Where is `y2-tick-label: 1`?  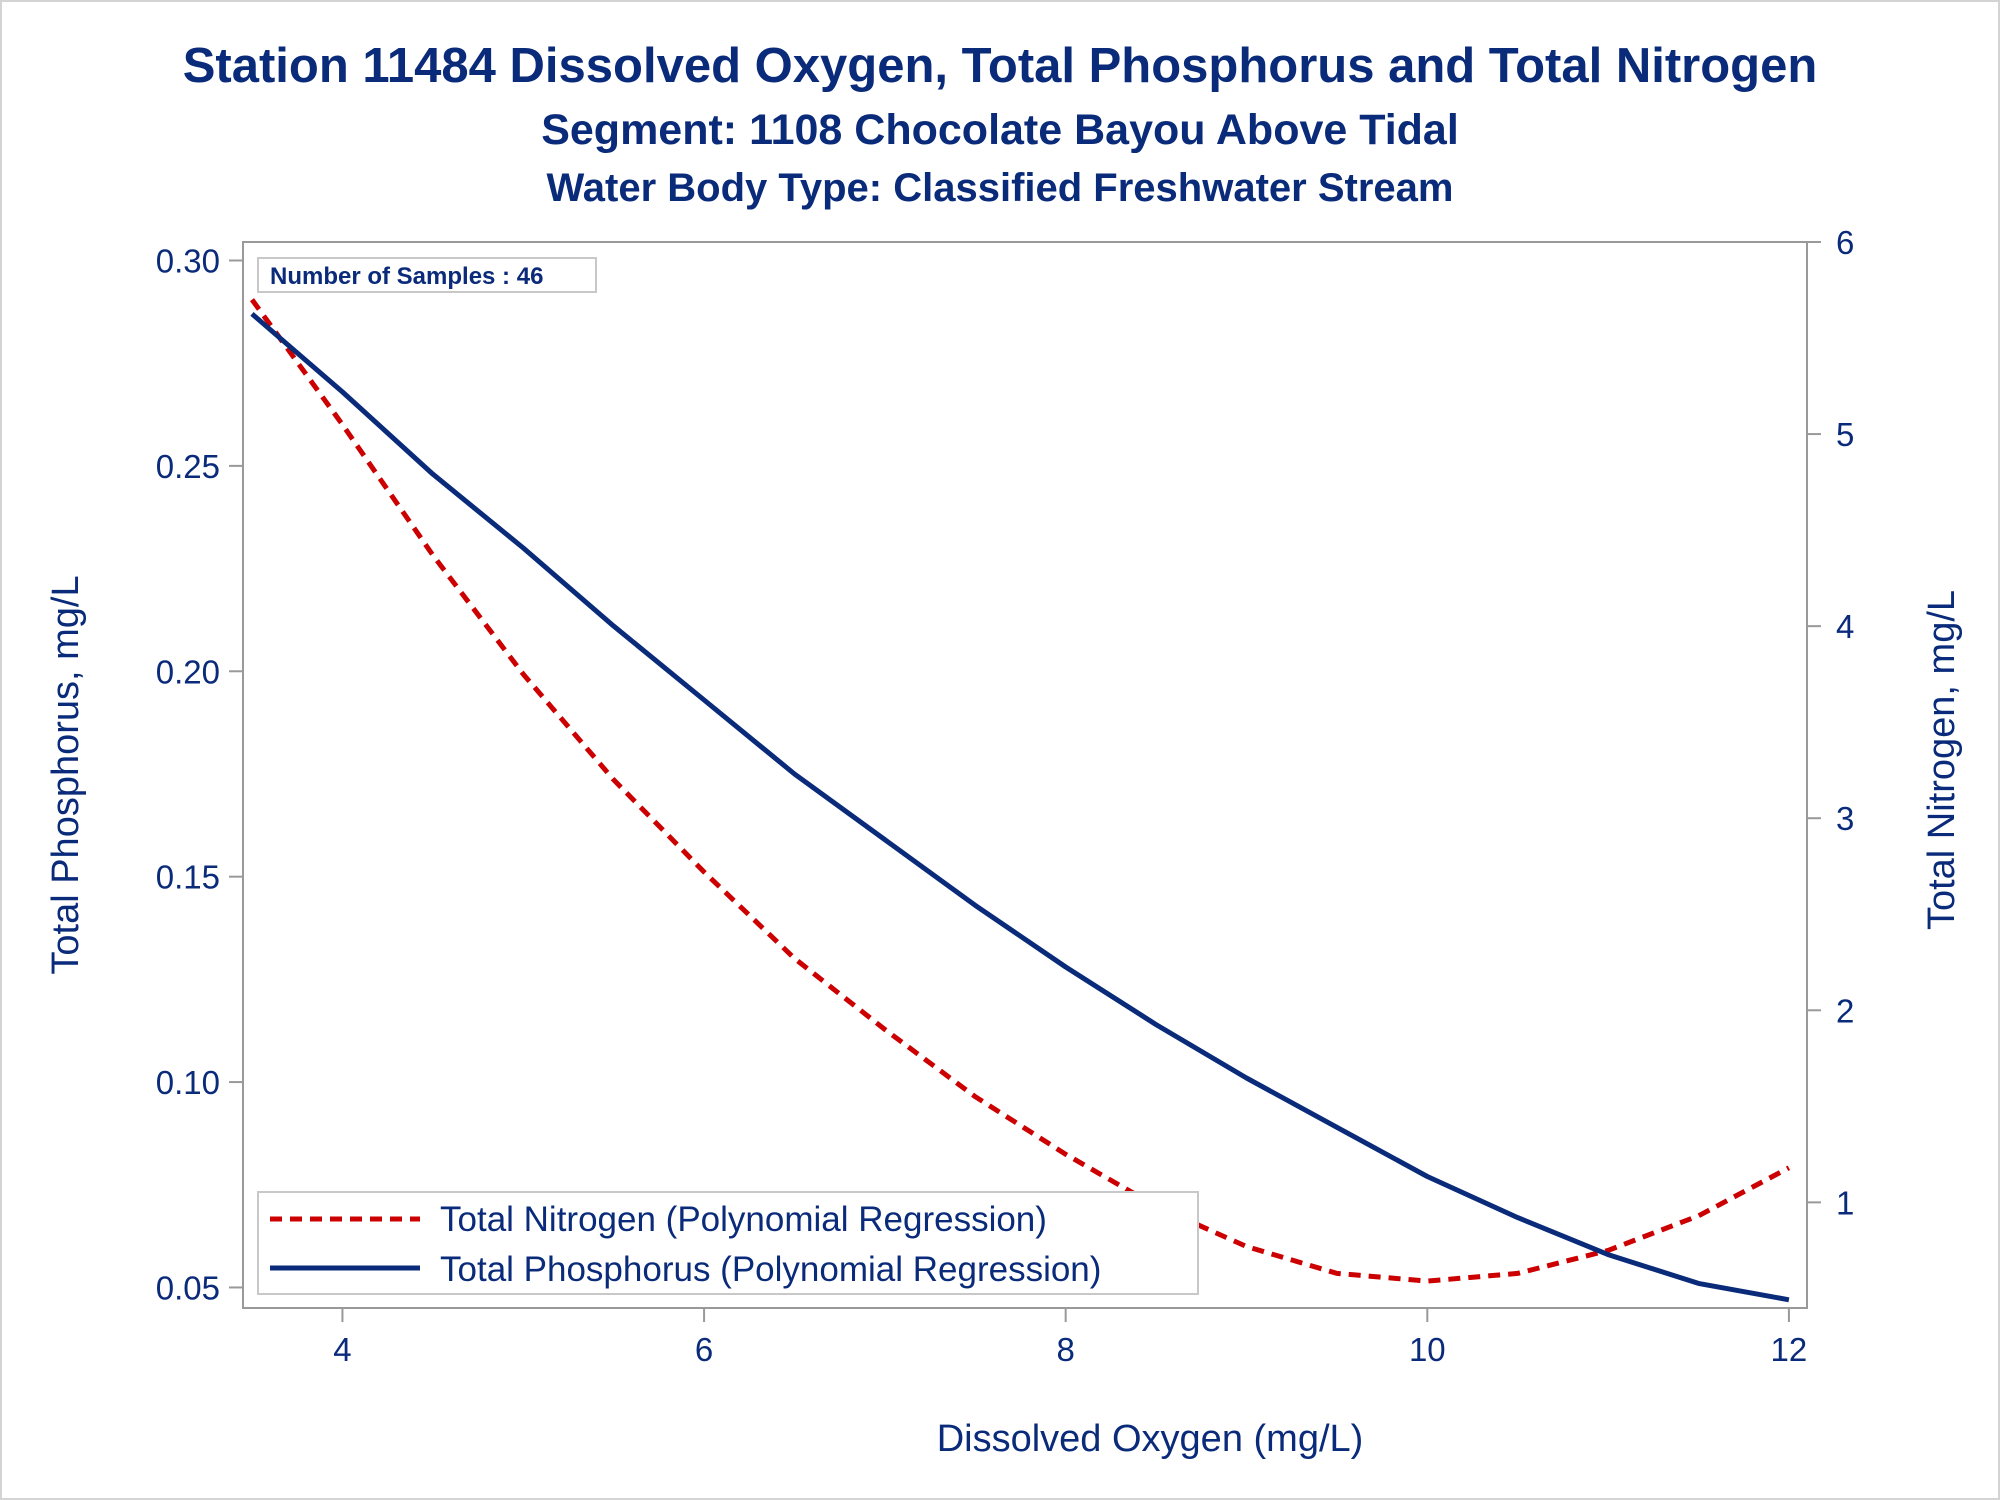 y2-tick-label: 1 is located at coordinates (1845, 1202).